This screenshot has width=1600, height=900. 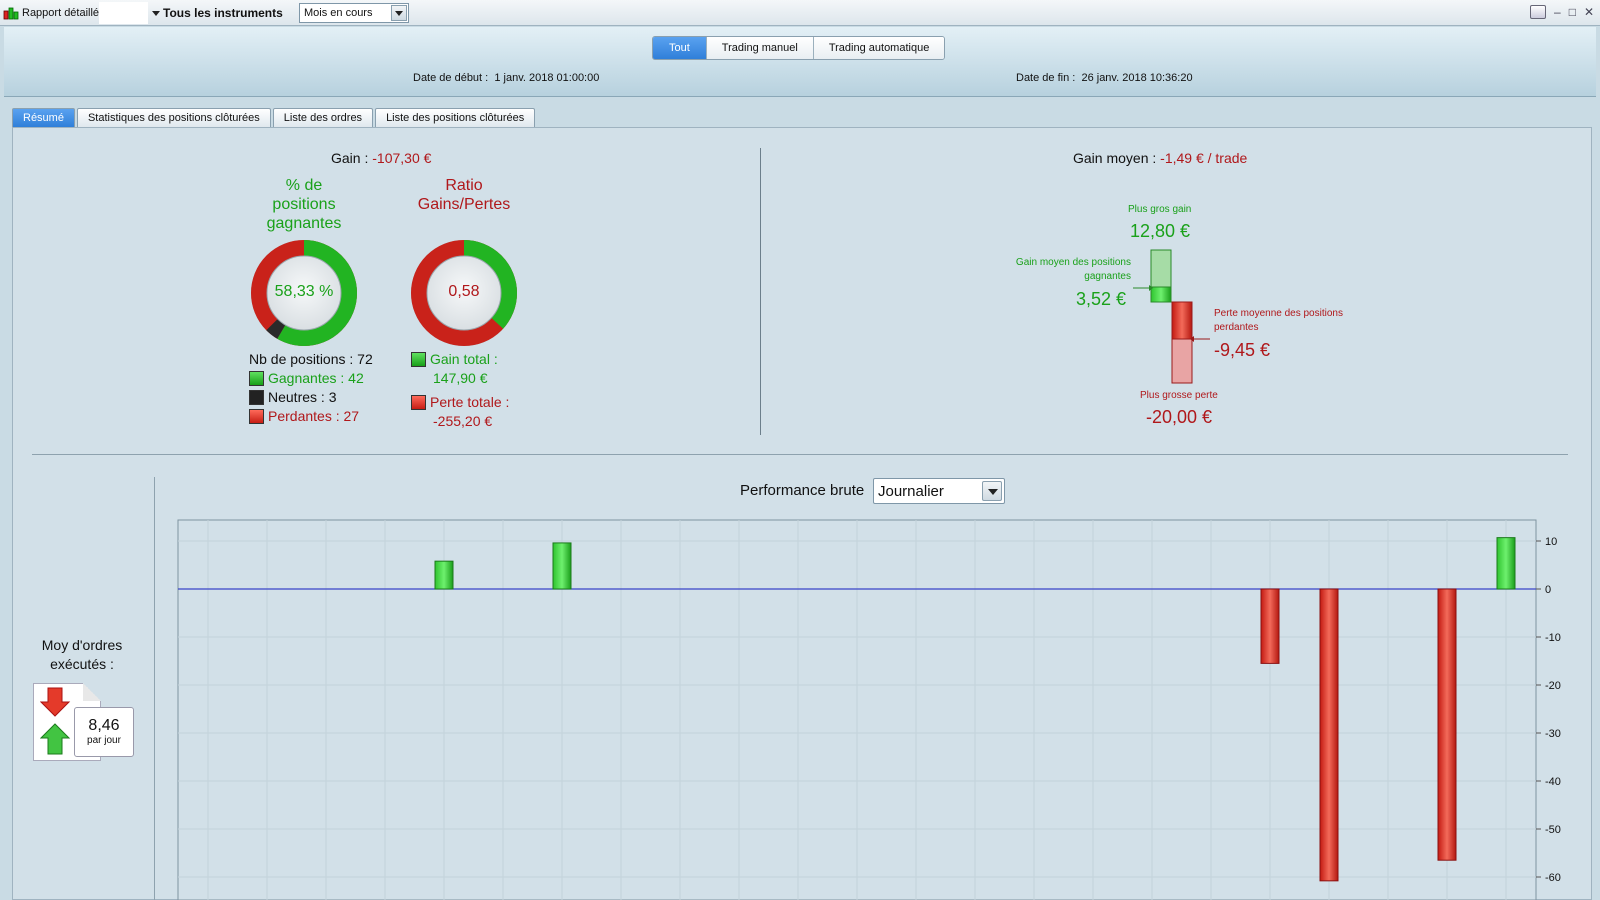 I want to click on worst-loss-value: -20,00 €, so click(x=1179, y=417).